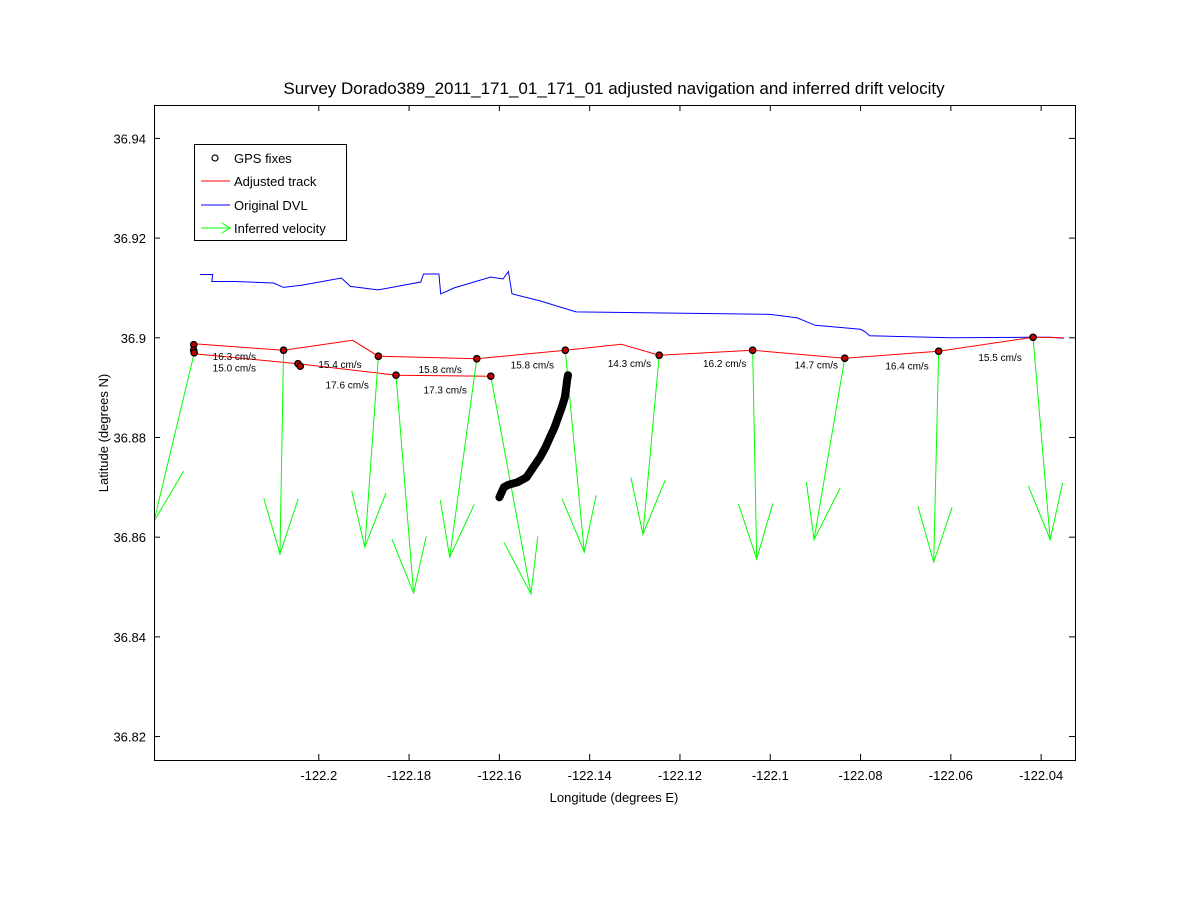 The width and height of the screenshot is (1188, 900). Describe the element at coordinates (103, 433) in the screenshot. I see `y-axis-label: Latitude (degrees N)` at that location.